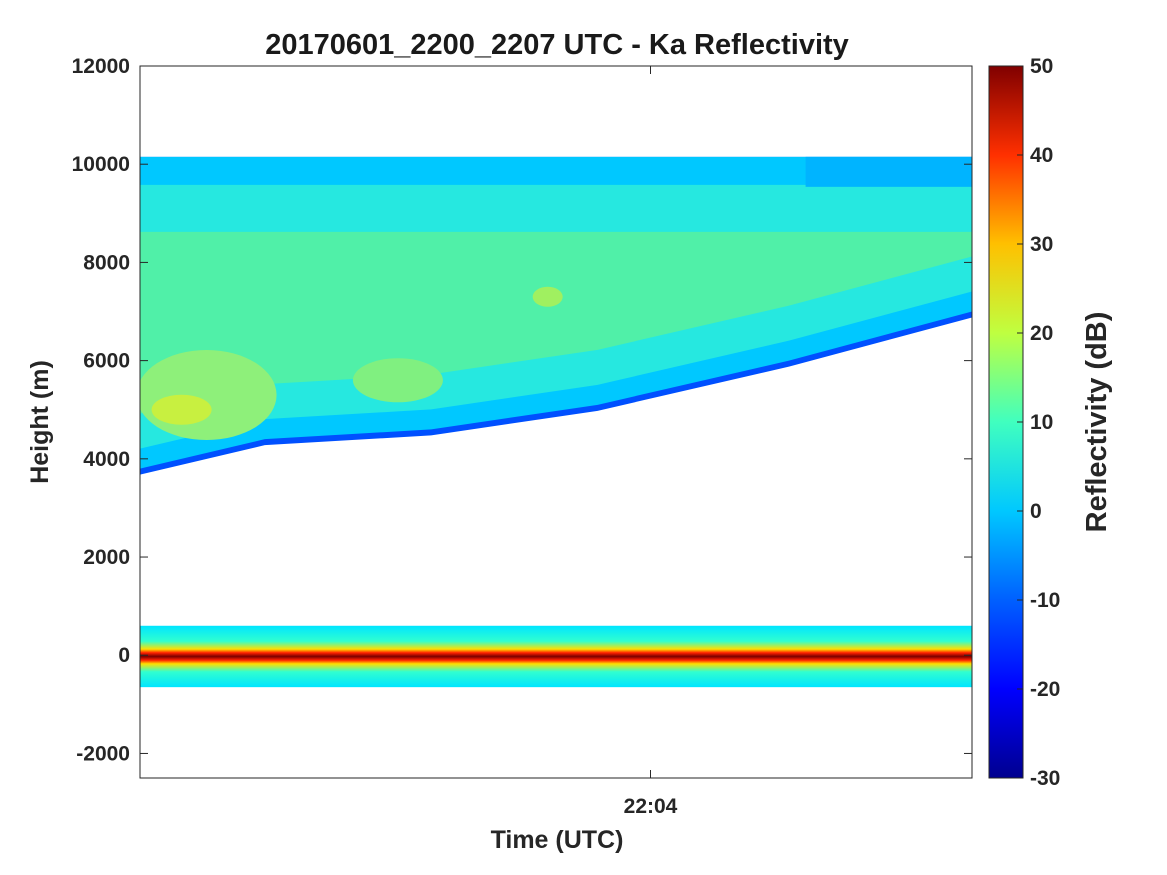 This screenshot has width=1167, height=875. What do you see at coordinates (101, 164) in the screenshot?
I see `y-tick-label: 10000` at bounding box center [101, 164].